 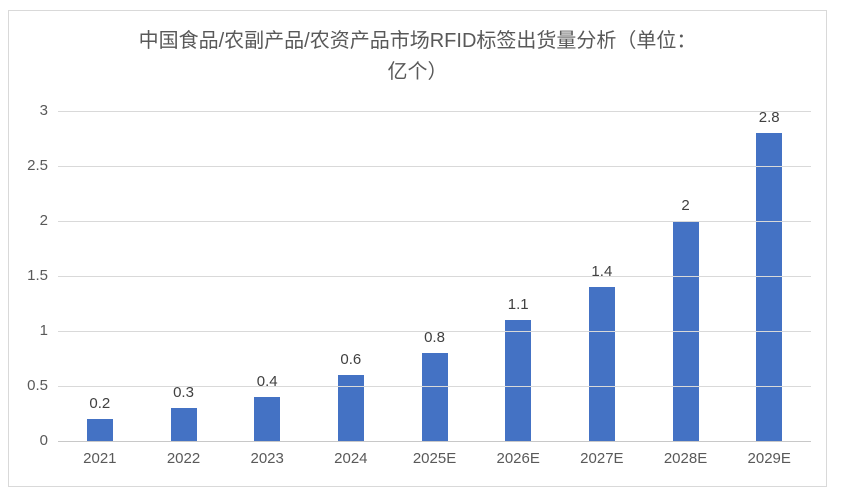 I want to click on data-label-2025E: 0.8, so click(x=434, y=337).